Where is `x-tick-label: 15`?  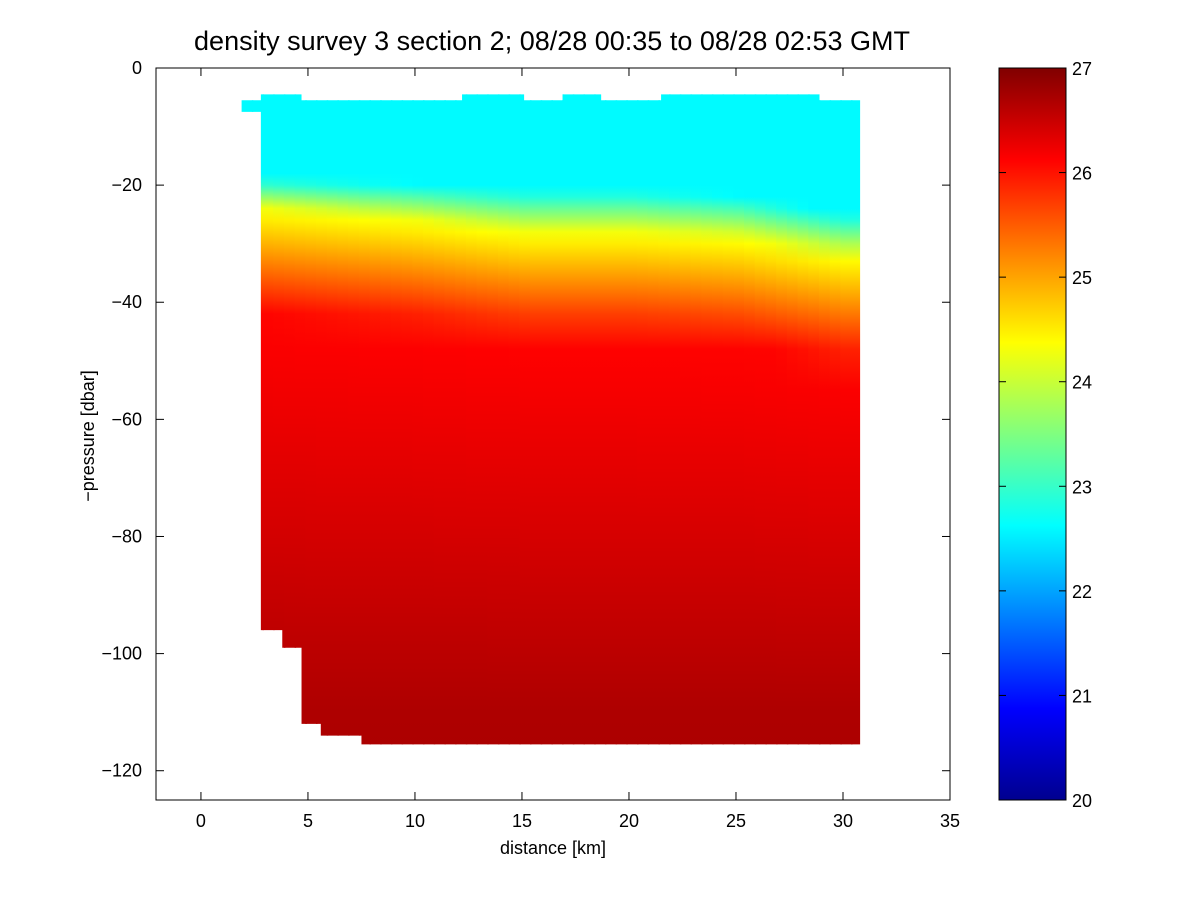
x-tick-label: 15 is located at coordinates (522, 821).